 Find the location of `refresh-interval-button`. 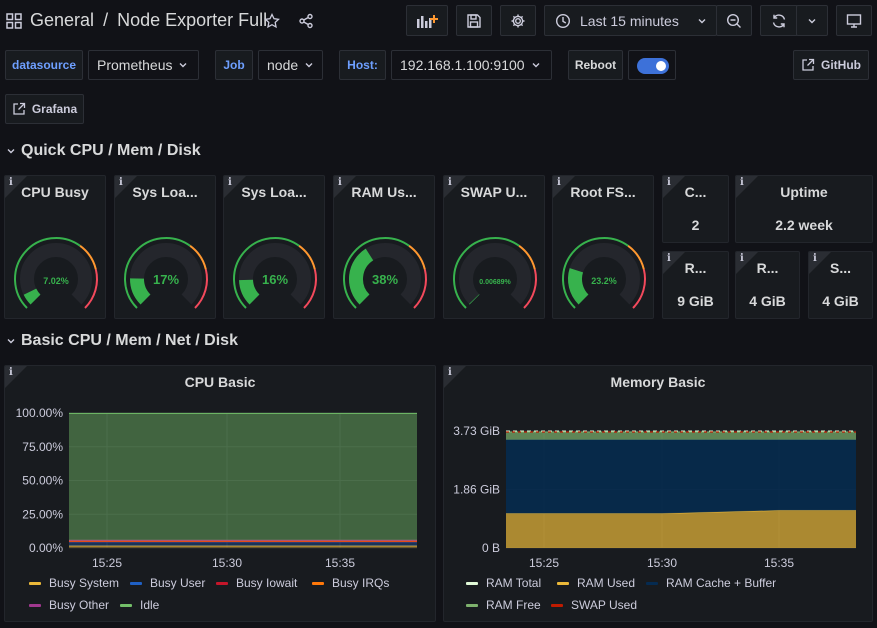

refresh-interval-button is located at coordinates (812, 20).